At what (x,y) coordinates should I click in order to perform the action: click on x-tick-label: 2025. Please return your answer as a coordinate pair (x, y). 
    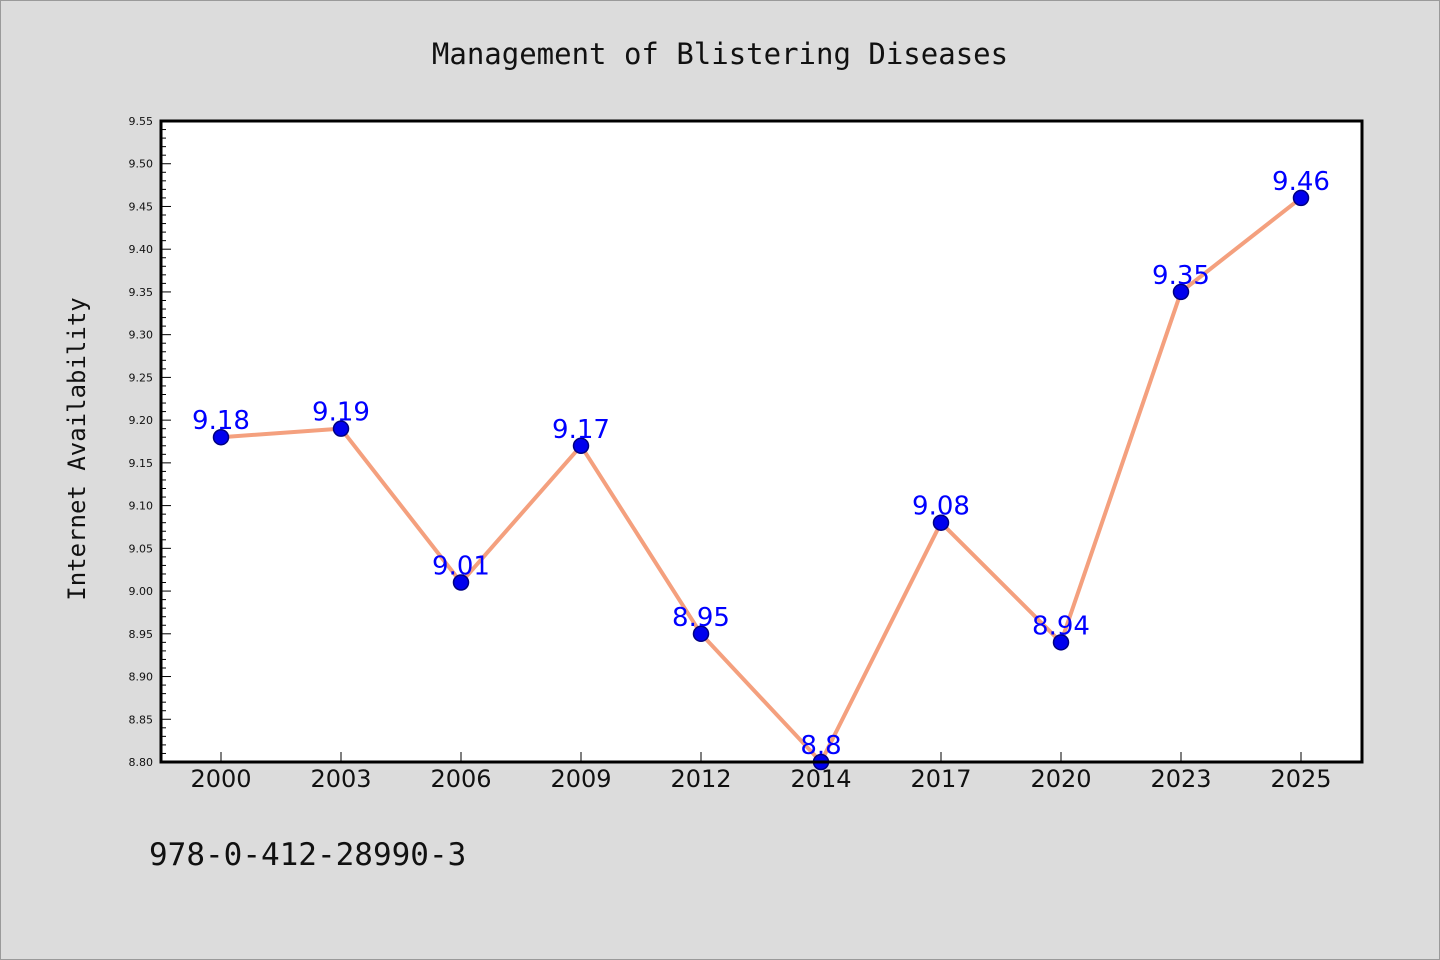
    Looking at the image, I should click on (1300, 779).